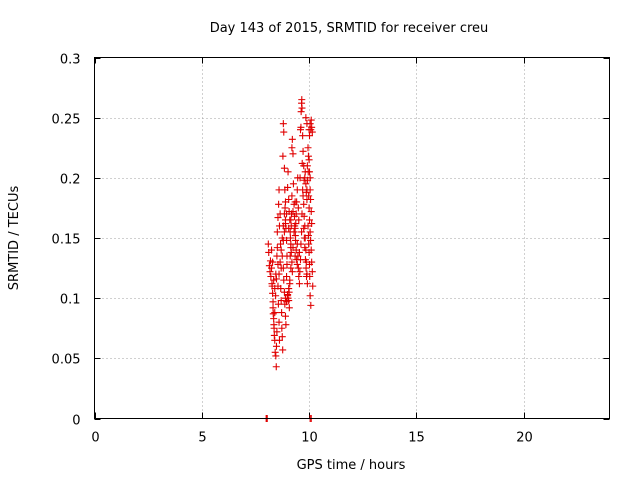 Image resolution: width=640 pixels, height=480 pixels. I want to click on x-tick-label: 5, so click(202, 438).